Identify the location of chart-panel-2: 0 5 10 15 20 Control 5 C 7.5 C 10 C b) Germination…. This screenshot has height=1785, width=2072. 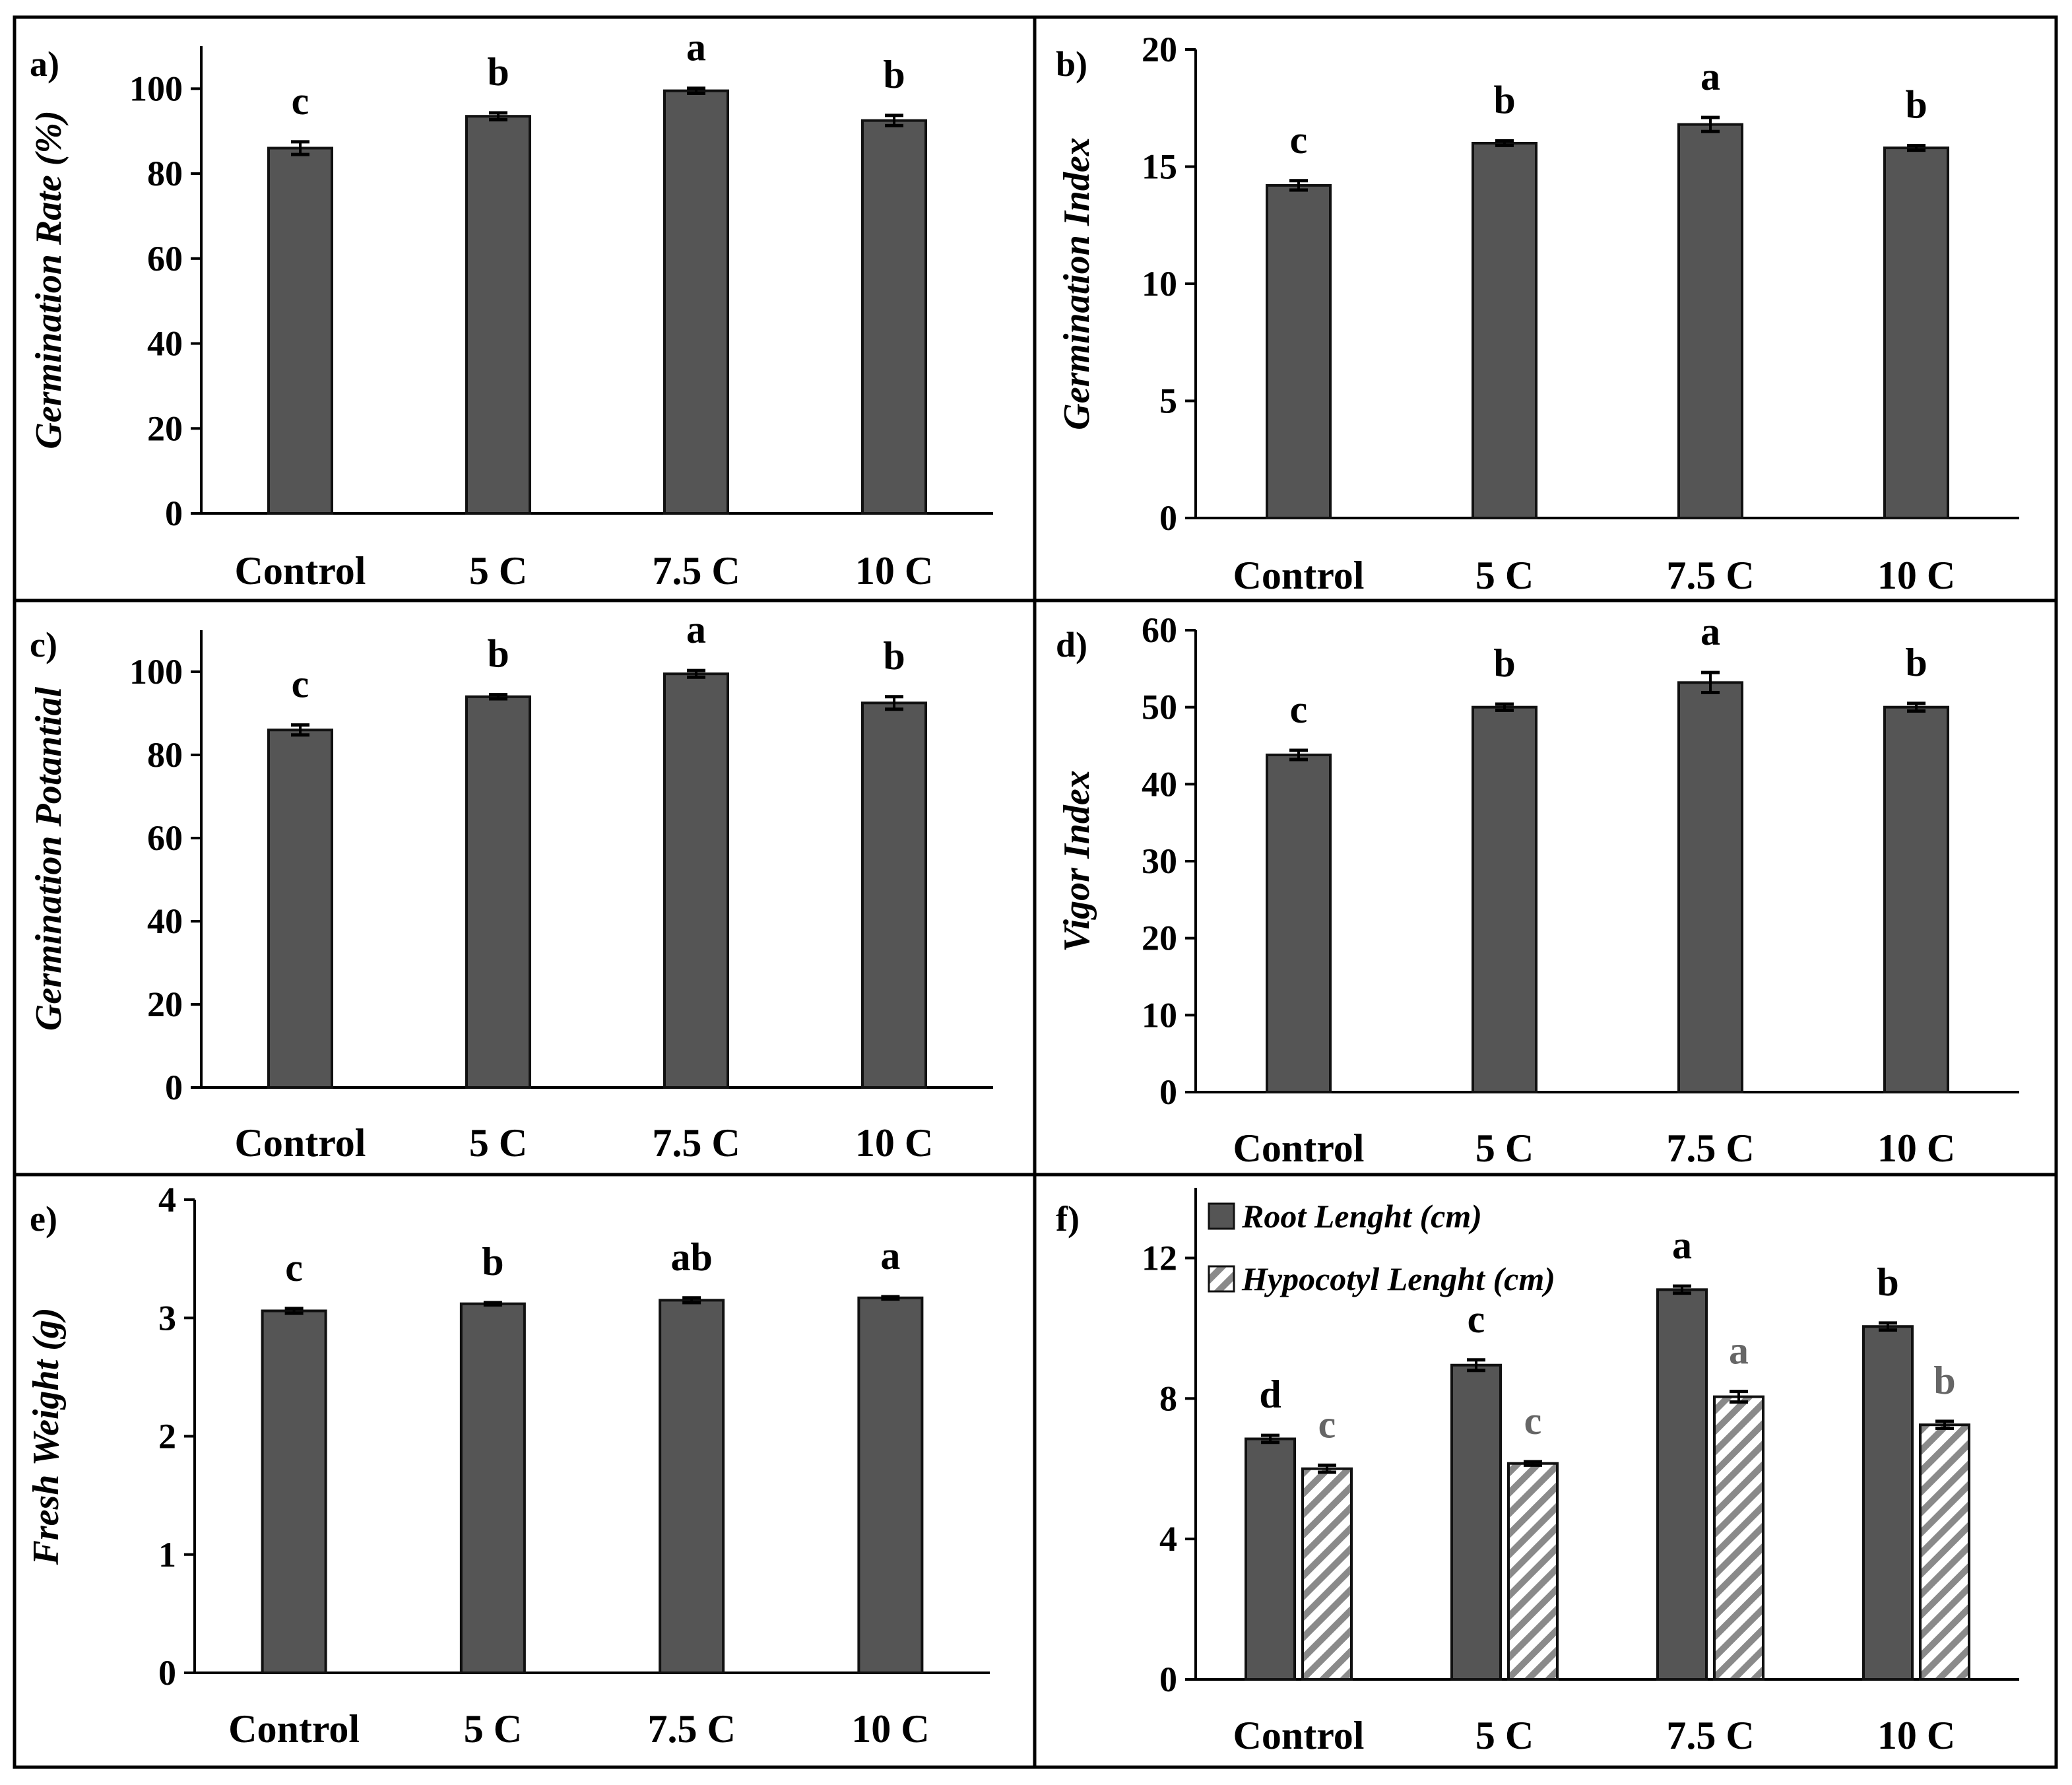
(1537, 313).